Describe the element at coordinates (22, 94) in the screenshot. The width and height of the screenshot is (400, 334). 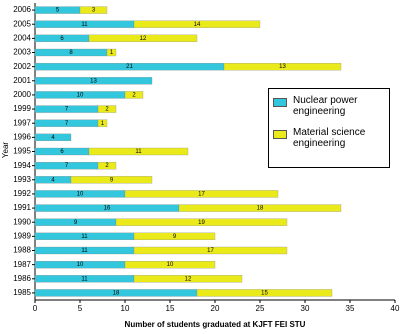
I see `y-tick-label: 2000` at that location.